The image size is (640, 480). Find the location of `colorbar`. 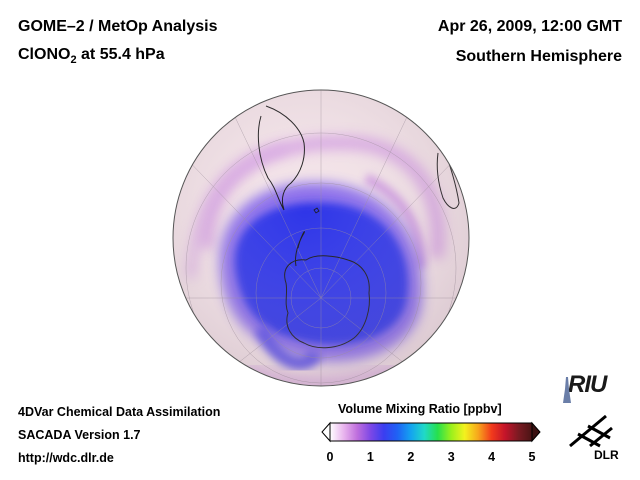

colorbar is located at coordinates (431, 432).